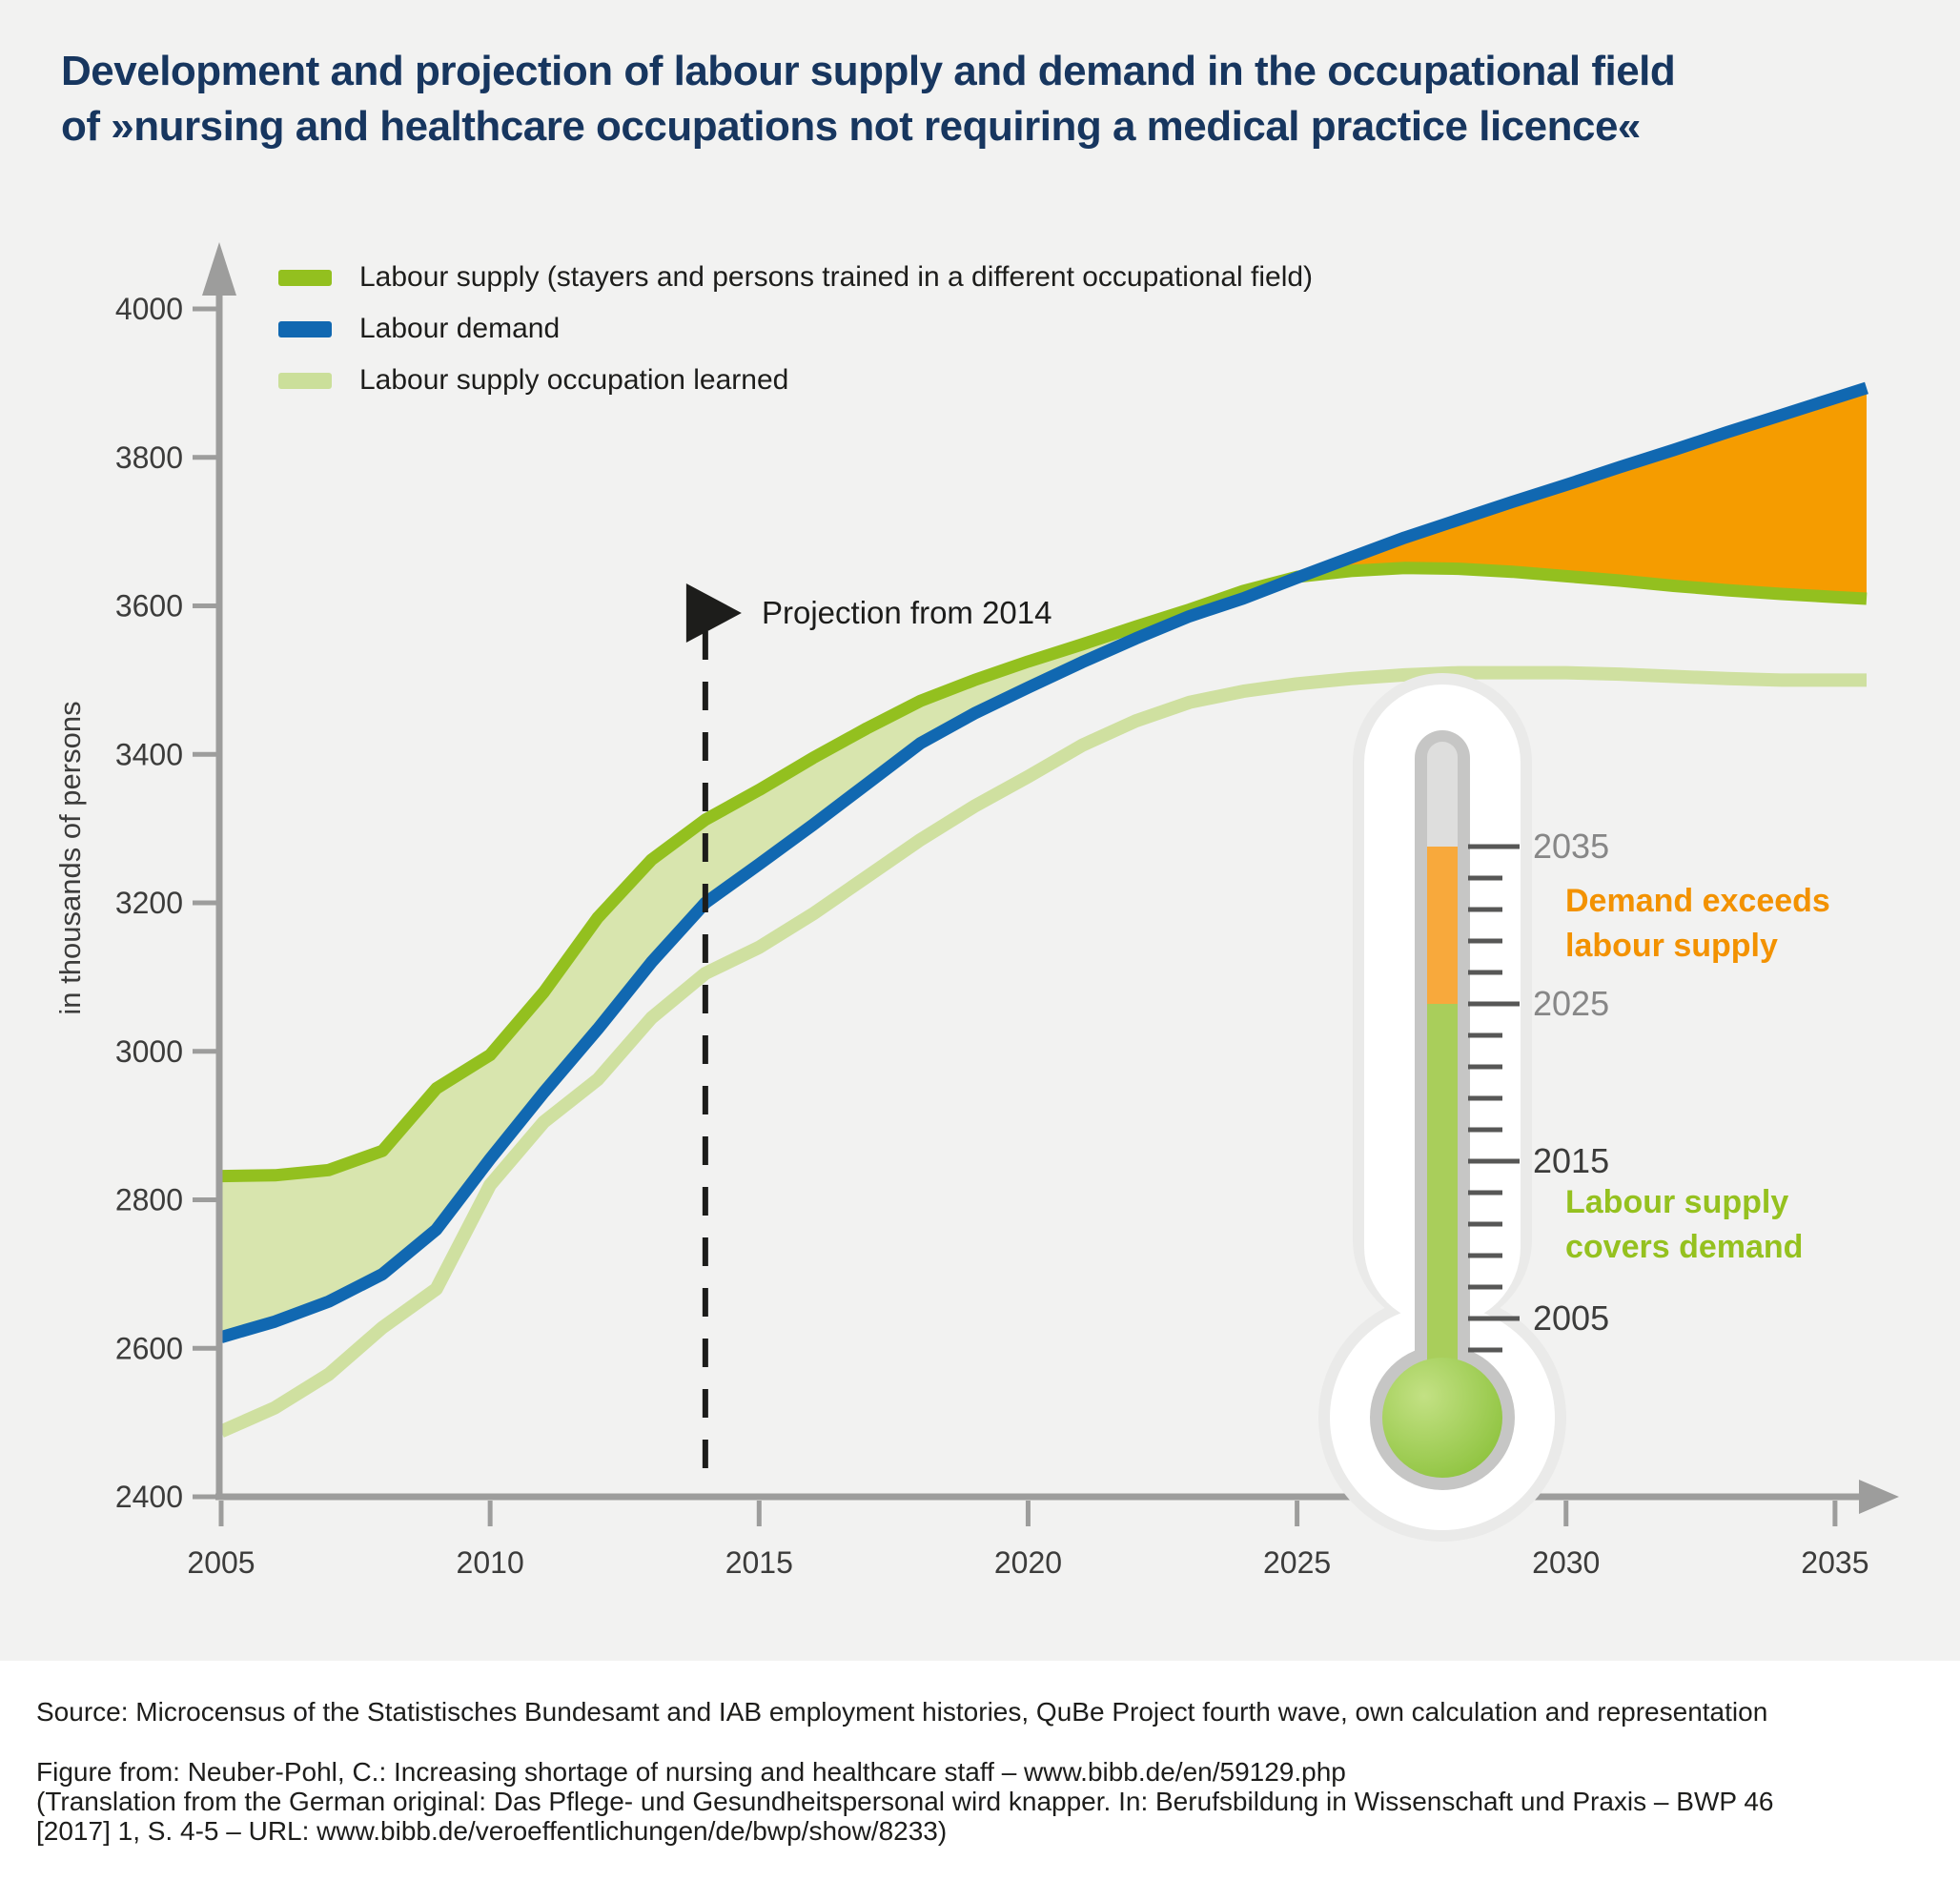 Image resolution: width=1960 pixels, height=1901 pixels. I want to click on x-tick-label: 2010, so click(491, 1562).